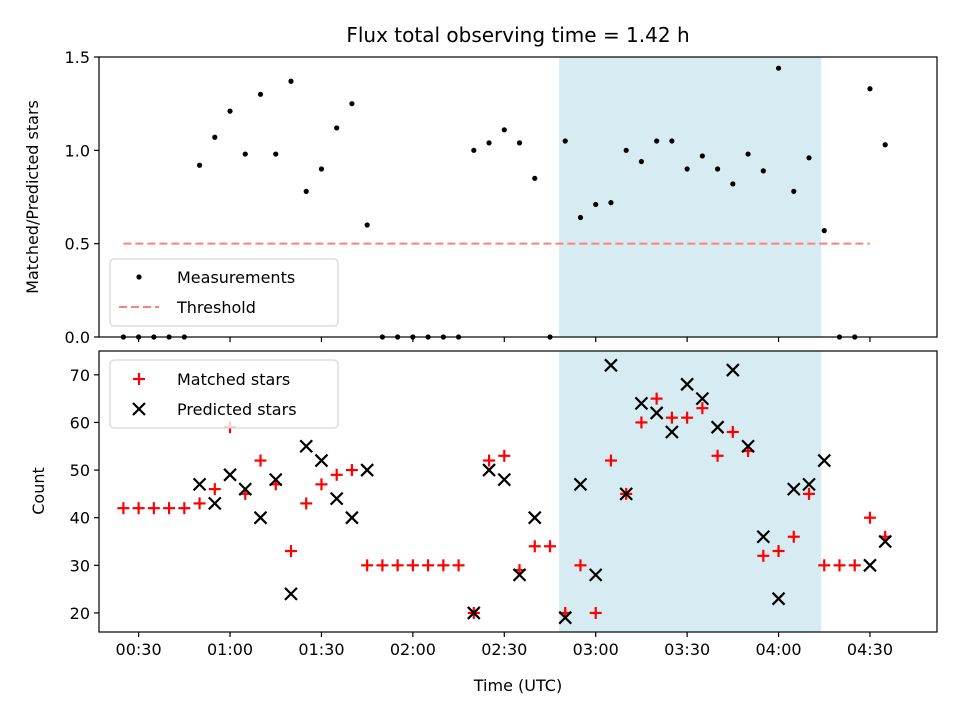  Describe the element at coordinates (82, 197) in the screenshot. I see `top-y-ticks: 0.0 0.5 1.0 1.5` at that location.